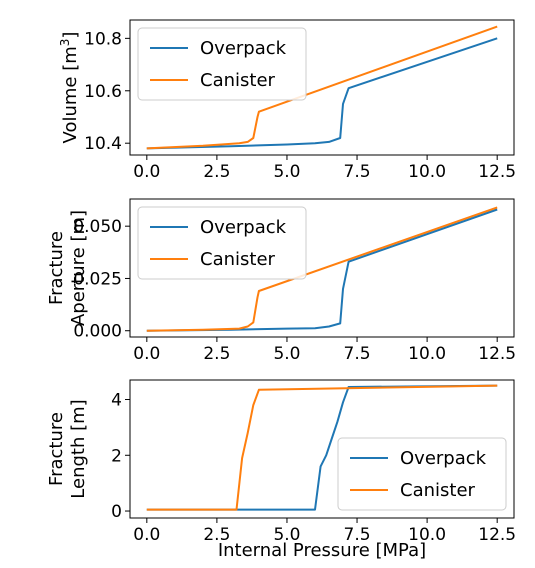  What do you see at coordinates (97, 279) in the screenshot?
I see `y-tick-label: 0.025` at bounding box center [97, 279].